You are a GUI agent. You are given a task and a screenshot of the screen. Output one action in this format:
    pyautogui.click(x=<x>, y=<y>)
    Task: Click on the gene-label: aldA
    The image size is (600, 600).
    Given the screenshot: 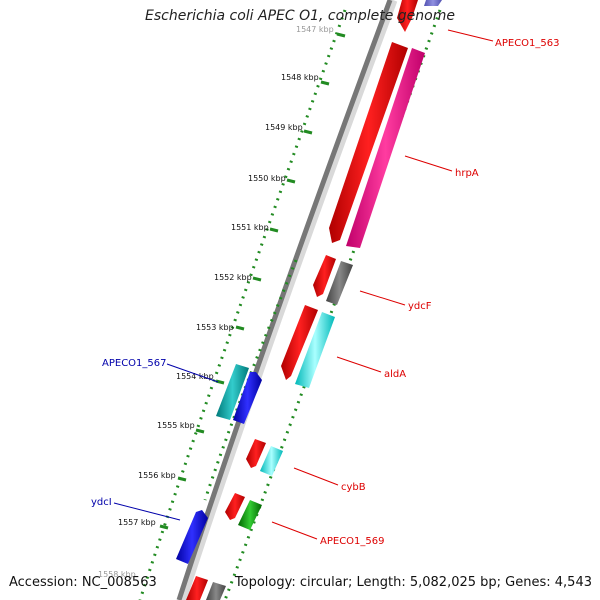 What is the action you would take?
    pyautogui.click(x=395, y=374)
    